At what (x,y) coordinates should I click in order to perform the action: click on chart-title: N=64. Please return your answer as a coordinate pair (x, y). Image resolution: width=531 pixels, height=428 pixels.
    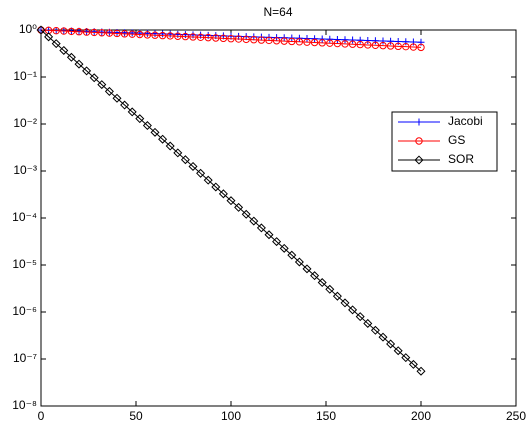
    Looking at the image, I should click on (277, 12).